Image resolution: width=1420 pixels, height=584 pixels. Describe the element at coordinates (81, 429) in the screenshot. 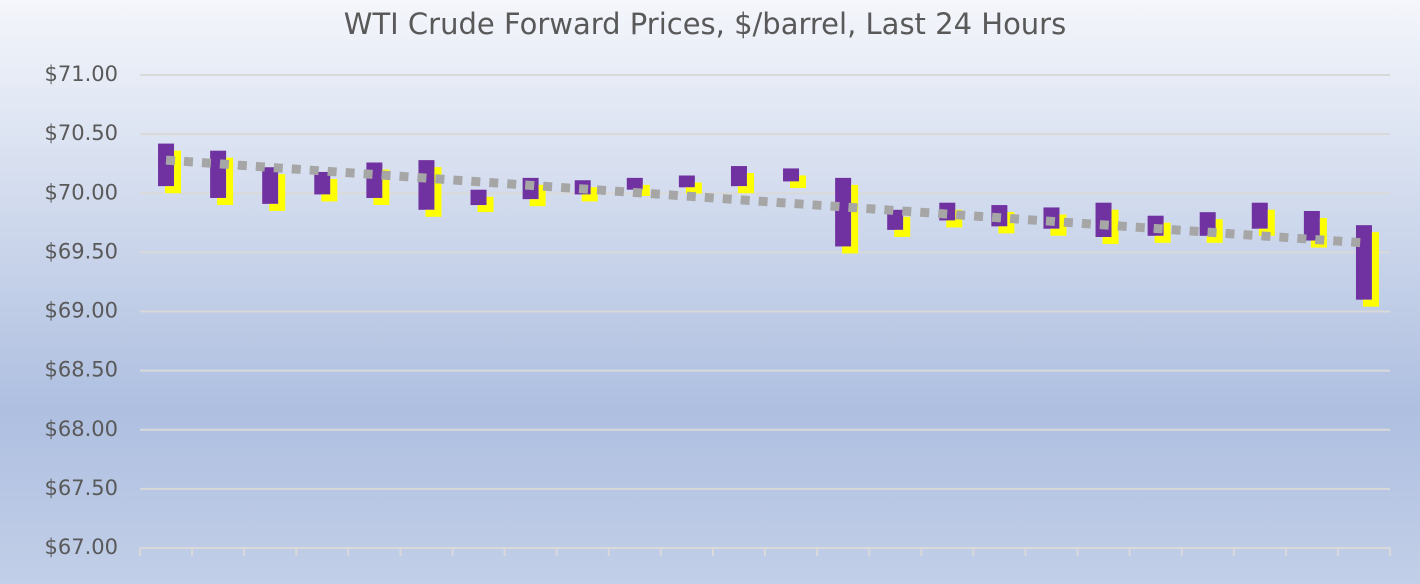

I see `y-tick-label: $68.00` at that location.